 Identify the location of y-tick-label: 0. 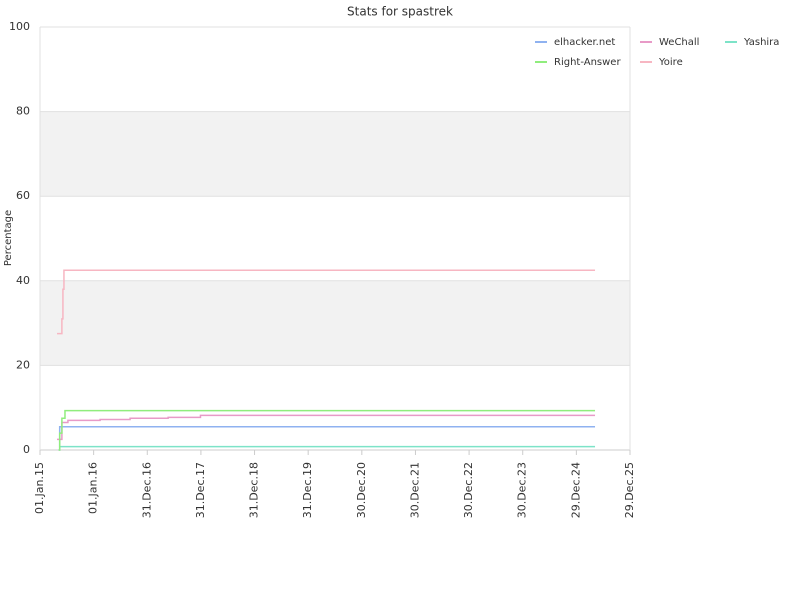
(26, 449).